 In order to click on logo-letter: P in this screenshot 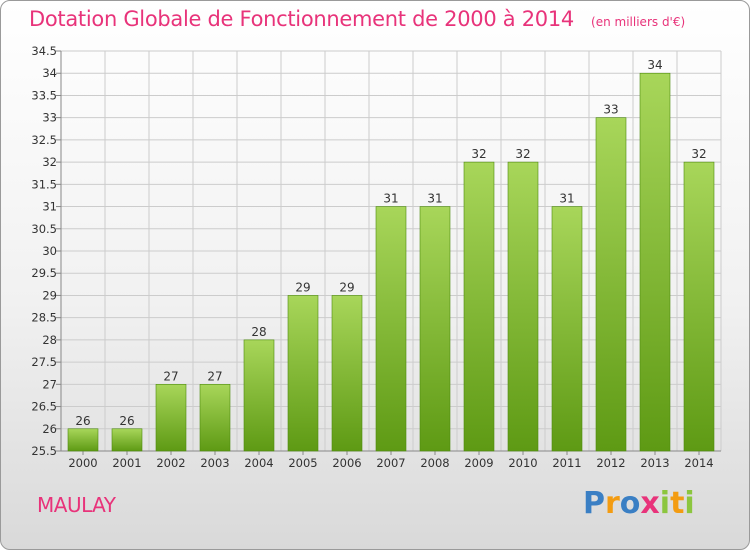, I will do `click(594, 503)`.